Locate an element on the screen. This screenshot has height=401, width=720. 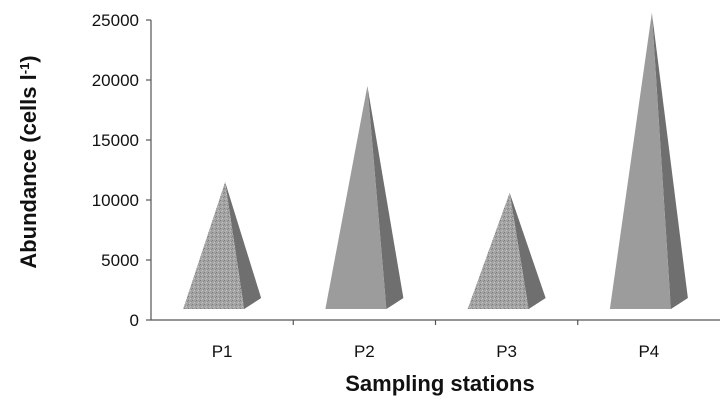
x-tick-label: P2 is located at coordinates (364, 351).